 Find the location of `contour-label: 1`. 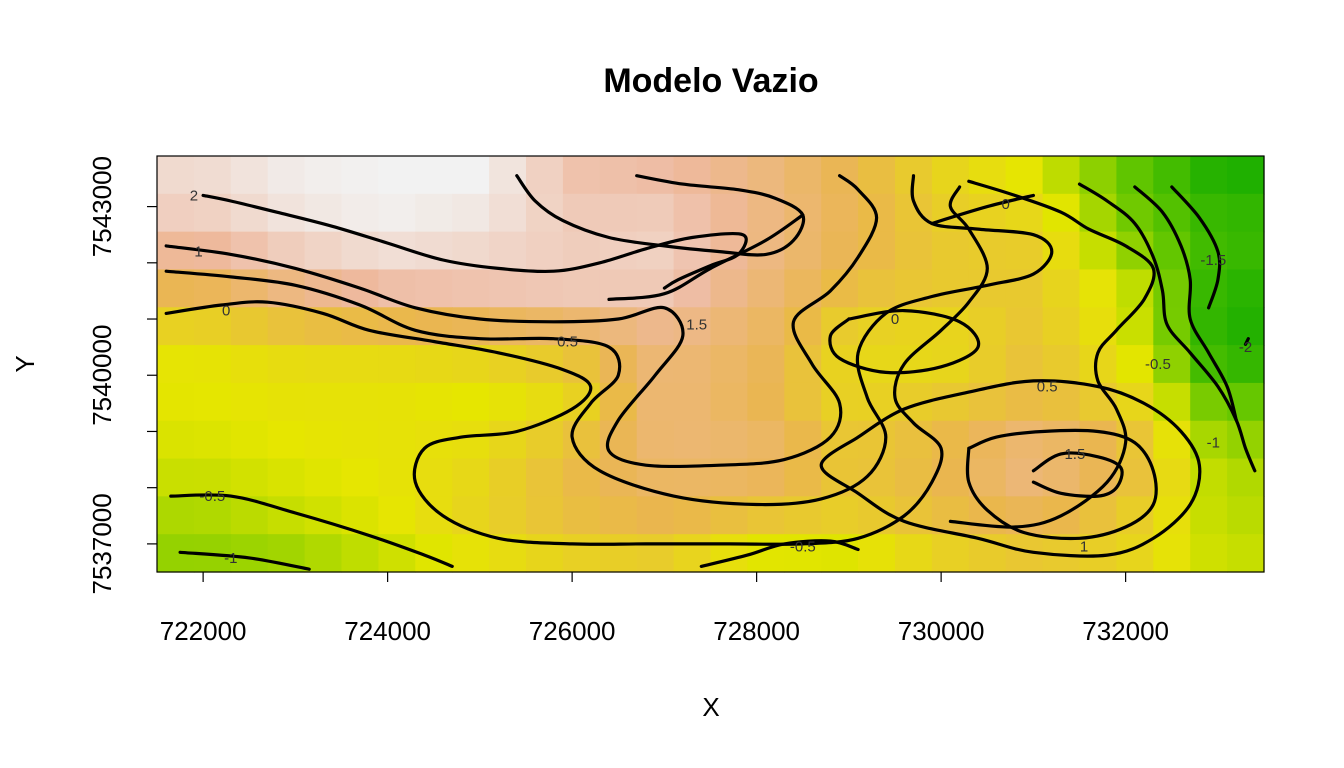

contour-label: 1 is located at coordinates (1084, 547).